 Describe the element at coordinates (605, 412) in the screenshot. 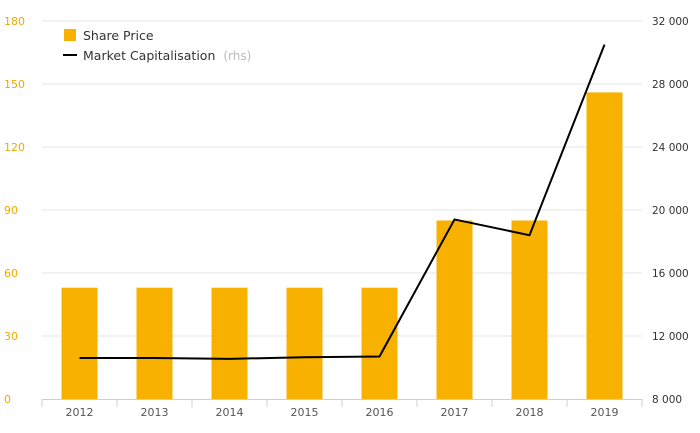

I see `x-axis-tick-label: 2019` at that location.